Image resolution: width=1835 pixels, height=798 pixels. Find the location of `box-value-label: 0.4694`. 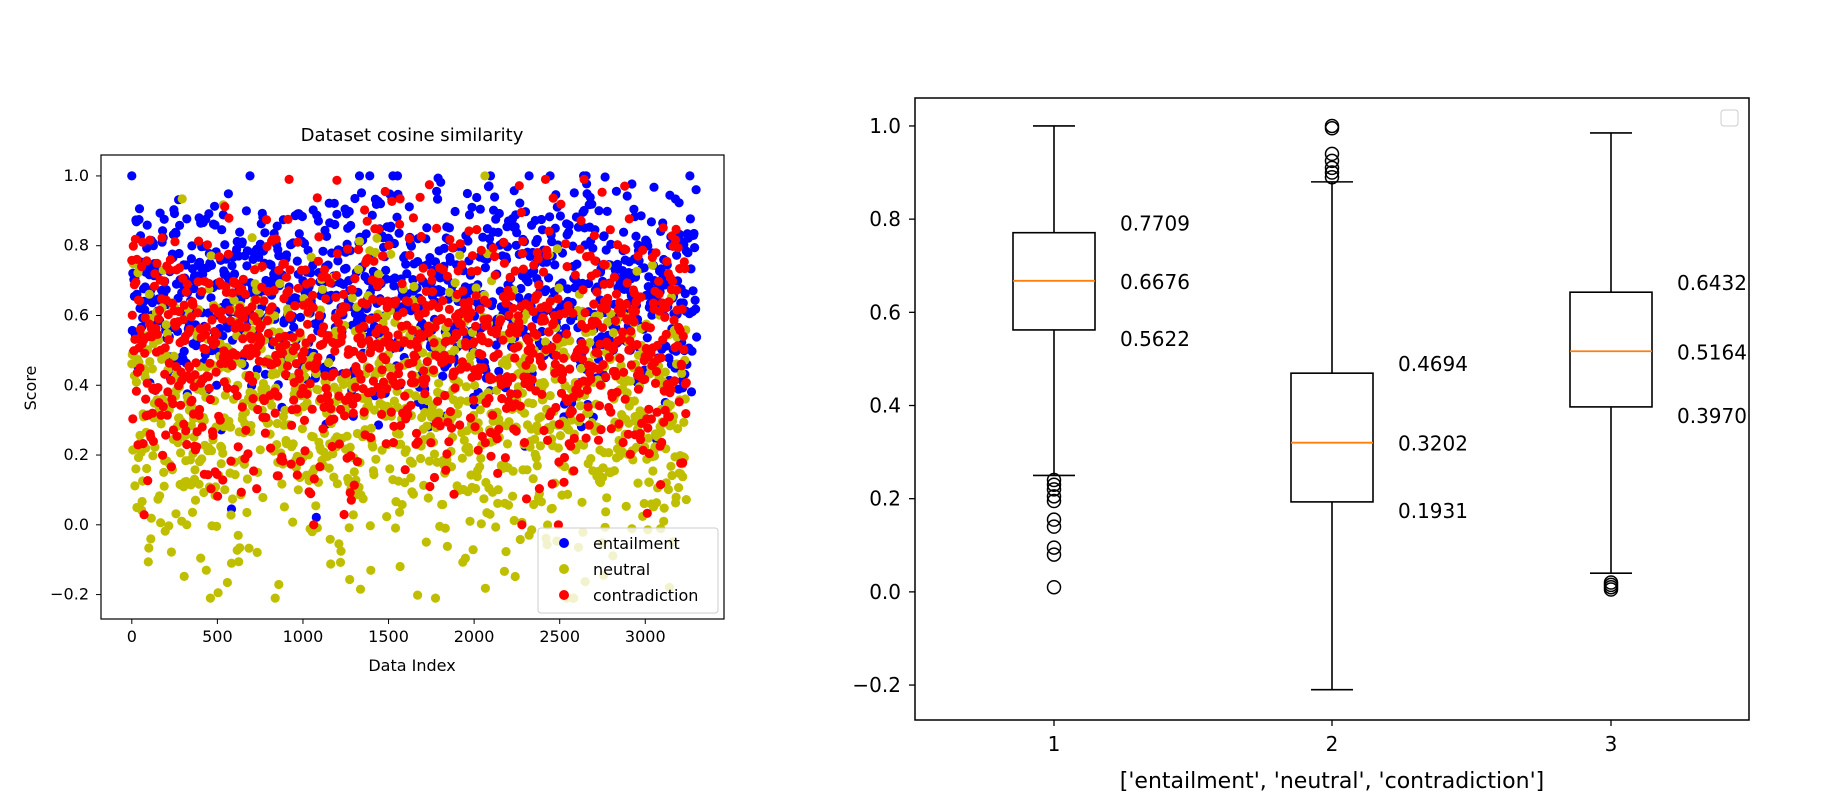

box-value-label: 0.4694 is located at coordinates (1433, 364).